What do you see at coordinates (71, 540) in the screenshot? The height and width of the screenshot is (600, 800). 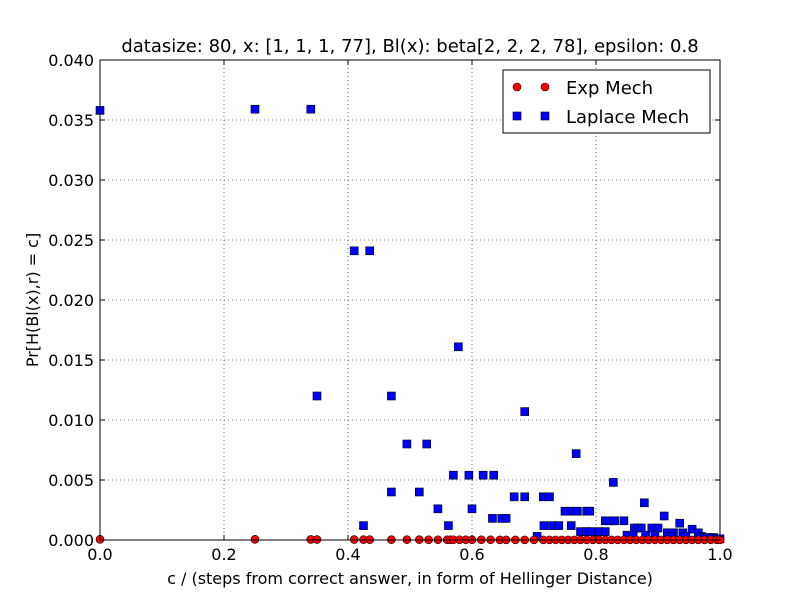 I see `y-tick-label: 0.000` at bounding box center [71, 540].